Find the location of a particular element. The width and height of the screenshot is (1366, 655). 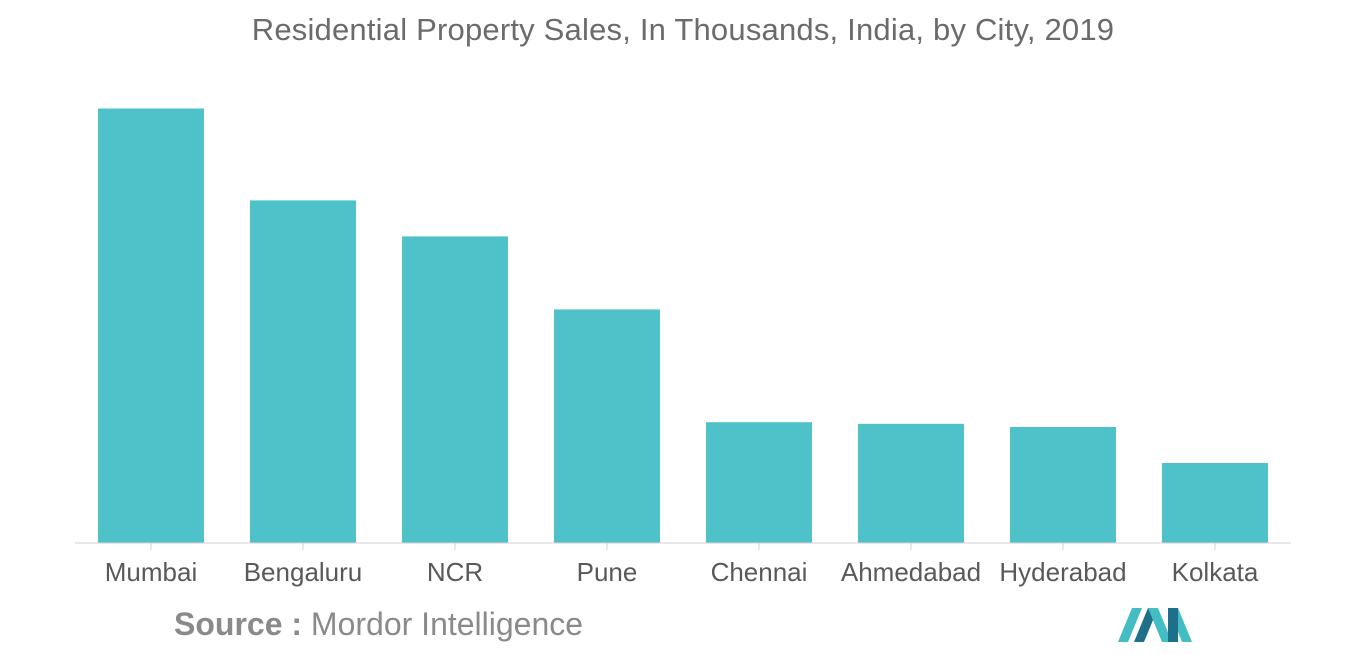

x-tick-label-pune: Pune is located at coordinates (607, 572).